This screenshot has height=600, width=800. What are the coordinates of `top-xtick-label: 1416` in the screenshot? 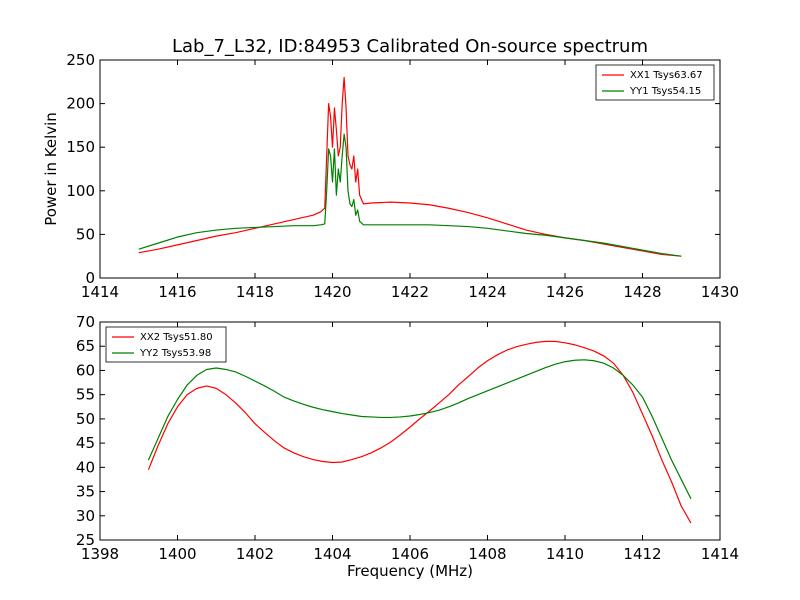 It's located at (177, 292).